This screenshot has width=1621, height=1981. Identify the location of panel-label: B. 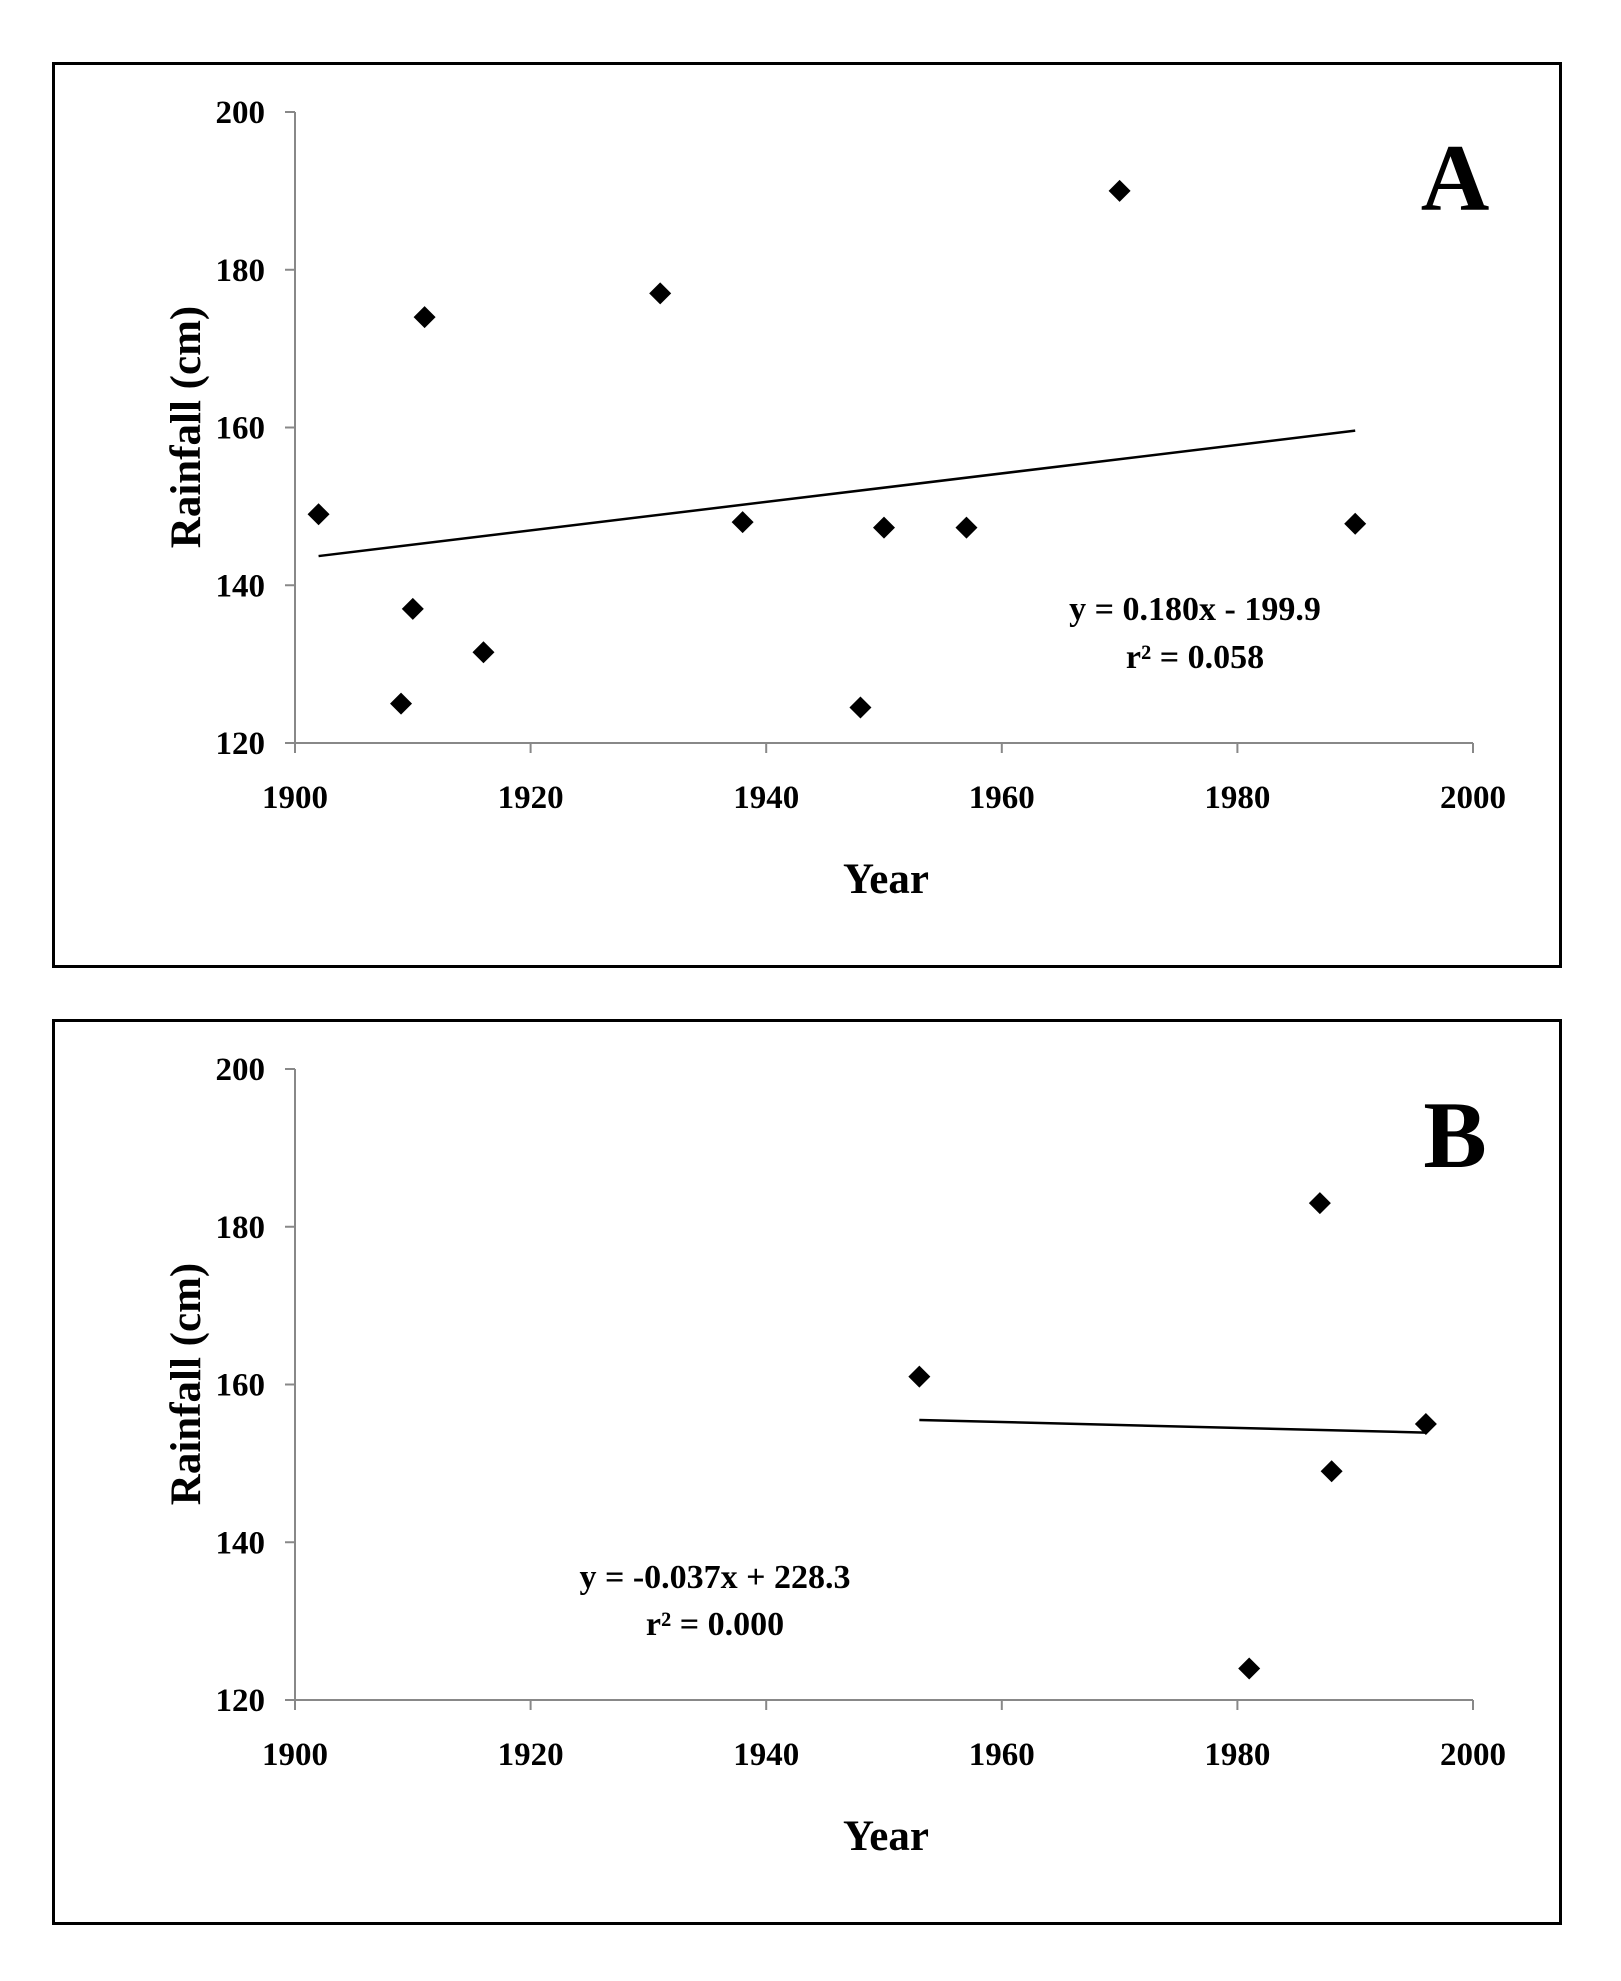
(1454, 1135).